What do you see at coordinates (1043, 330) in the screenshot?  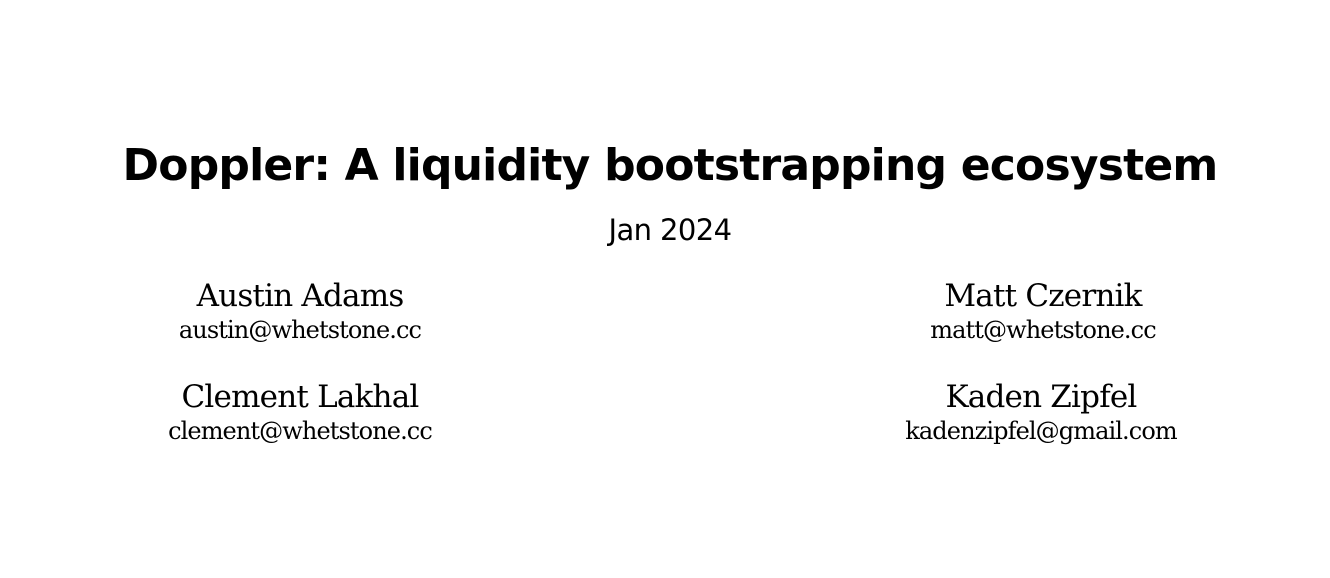 I see `author-email: matt@whetstone.cc` at bounding box center [1043, 330].